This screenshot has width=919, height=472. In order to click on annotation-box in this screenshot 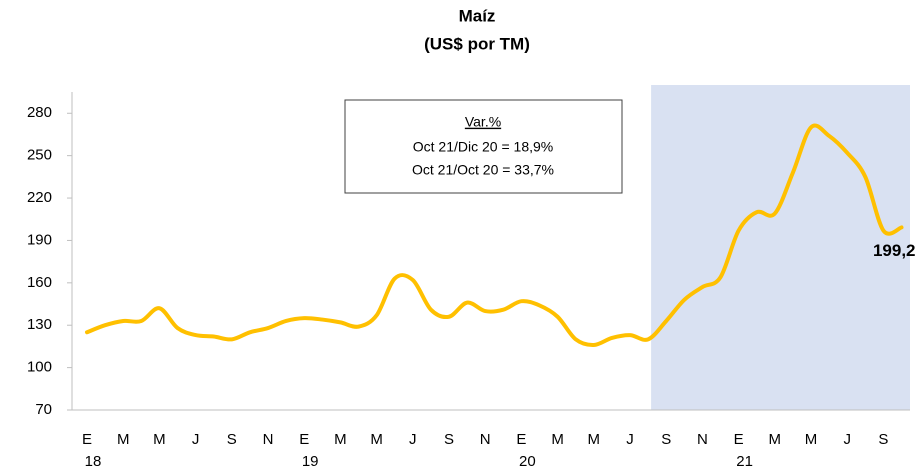, I will do `click(483, 146)`.